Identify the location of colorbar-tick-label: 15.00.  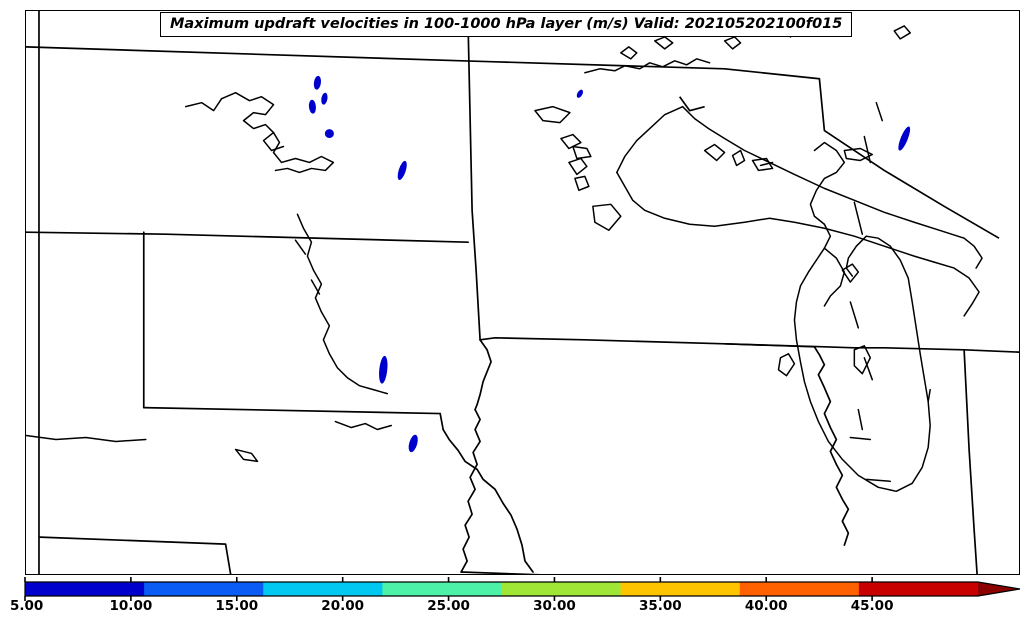
(237, 606).